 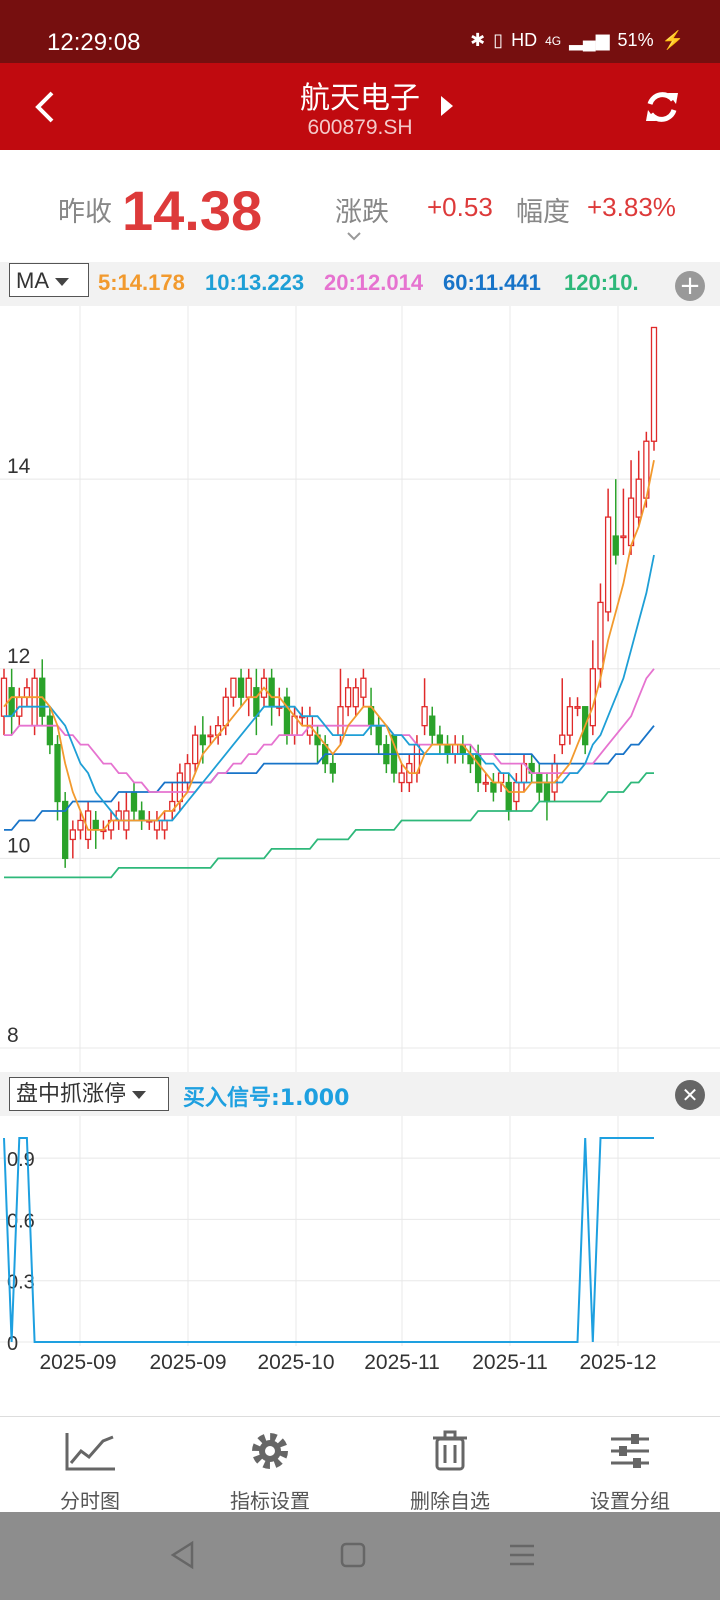 What do you see at coordinates (360, 206) in the screenshot?
I see `quote-panel: 昨收 14.38 涨跌 +0.53 幅度 +3.83%` at bounding box center [360, 206].